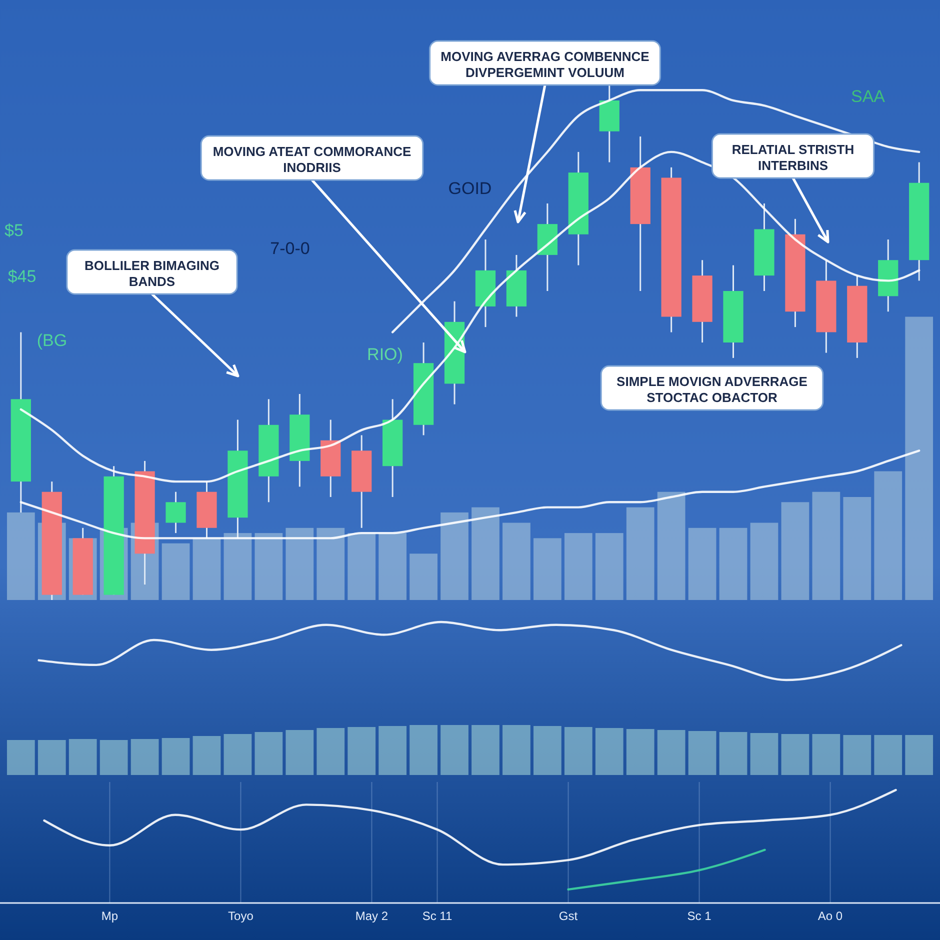 The height and width of the screenshot is (940, 940). Describe the element at coordinates (712, 389) in the screenshot. I see `annotation: SIMPLE MOVIGN ADVERRAGE STOCTAC OBACTOR` at that location.